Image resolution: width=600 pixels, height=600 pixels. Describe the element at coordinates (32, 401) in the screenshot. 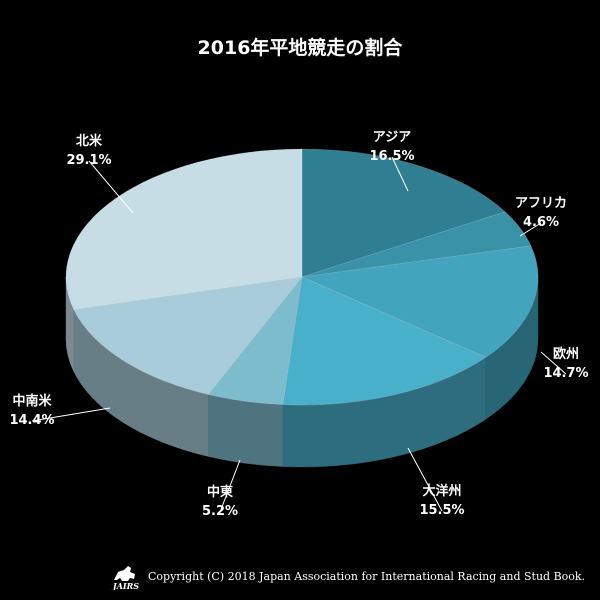

I see `slice-label-5: 中南米` at that location.